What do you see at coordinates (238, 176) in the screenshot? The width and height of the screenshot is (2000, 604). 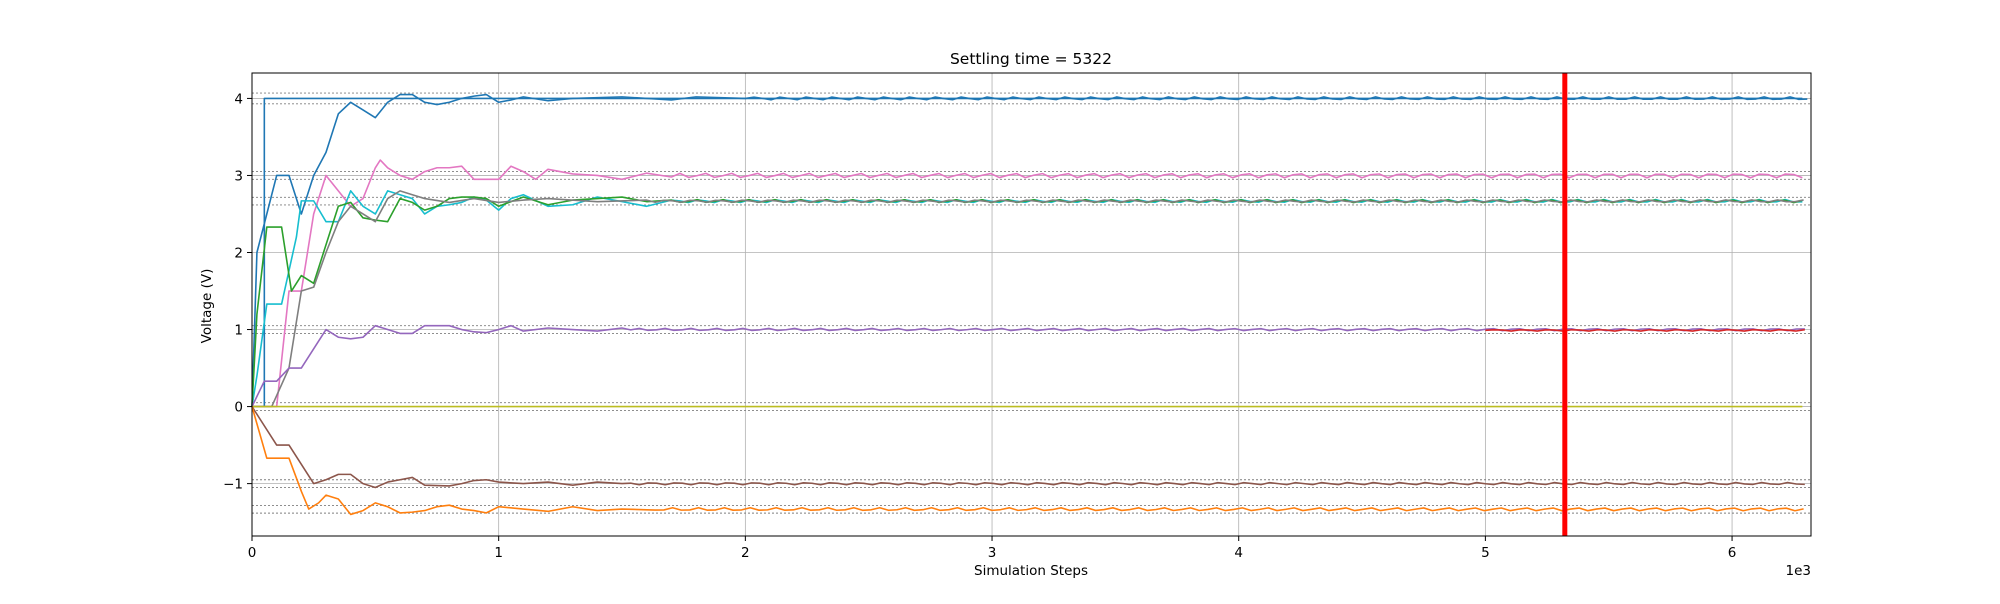 I see `y-tick-label-4: 3` at bounding box center [238, 176].